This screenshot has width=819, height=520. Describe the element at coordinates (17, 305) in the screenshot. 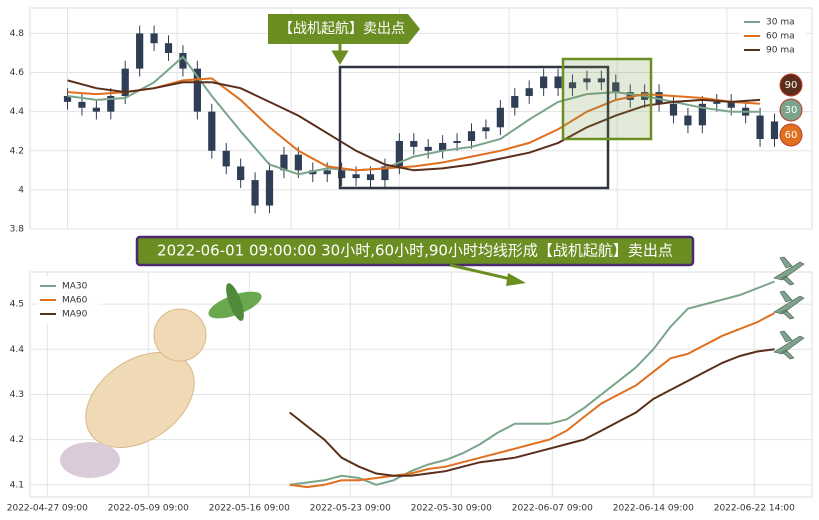

I see `y-tick-label: 4.5` at that location.